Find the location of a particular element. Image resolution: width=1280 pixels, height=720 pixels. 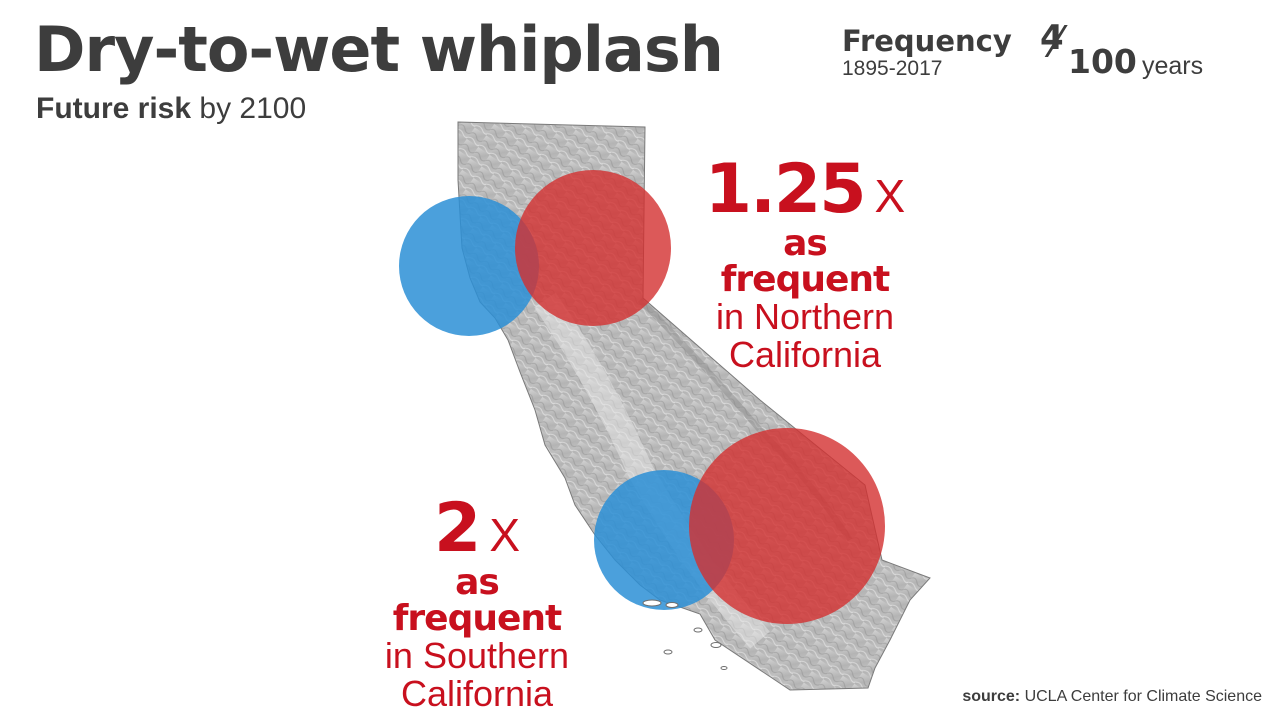

south-x: X is located at coordinates (504, 535).